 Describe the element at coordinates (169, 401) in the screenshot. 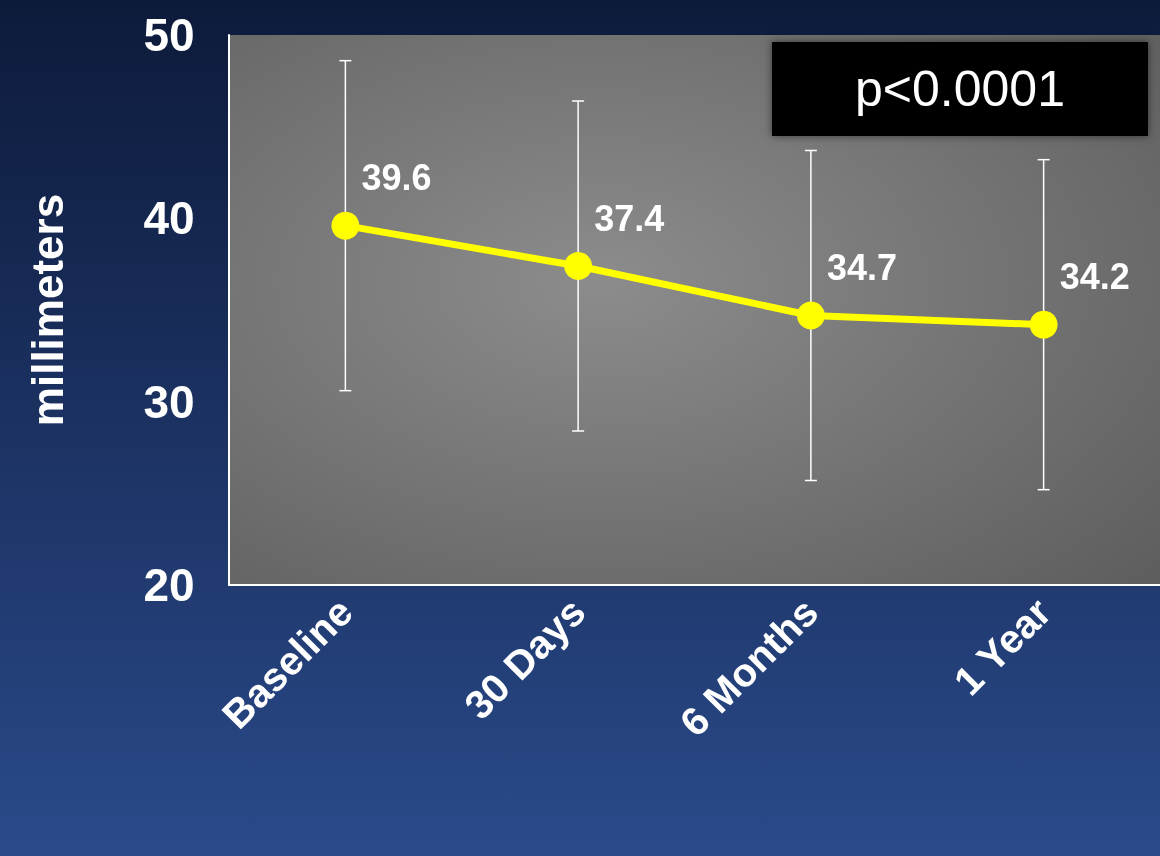

I see `y-tick-label: 30` at that location.